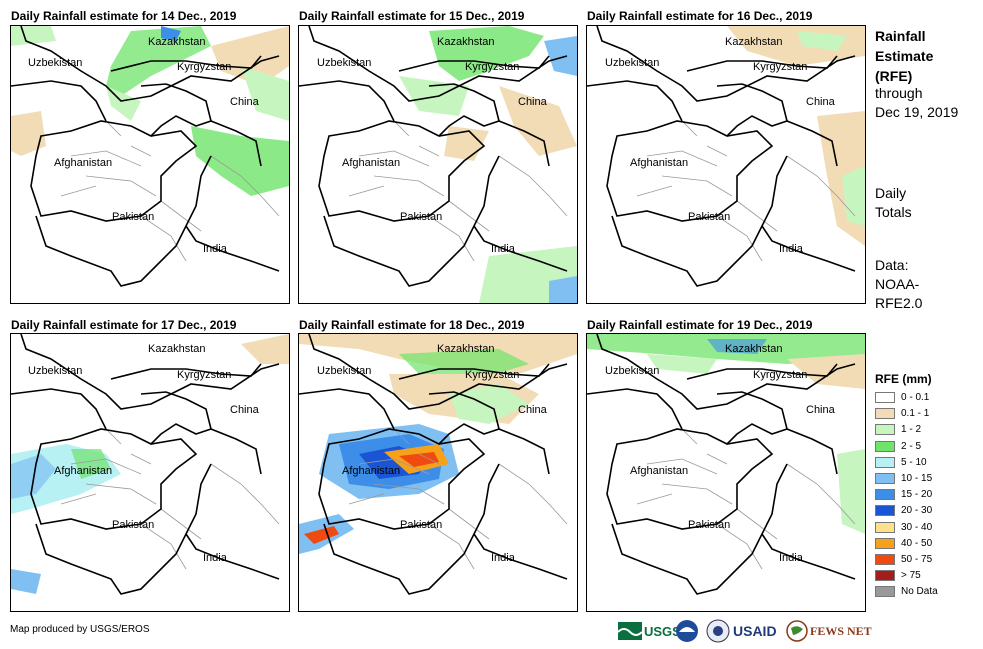 The width and height of the screenshot is (983, 649). Describe the element at coordinates (914, 462) in the screenshot. I see `legend-label: 5 - 10` at that location.